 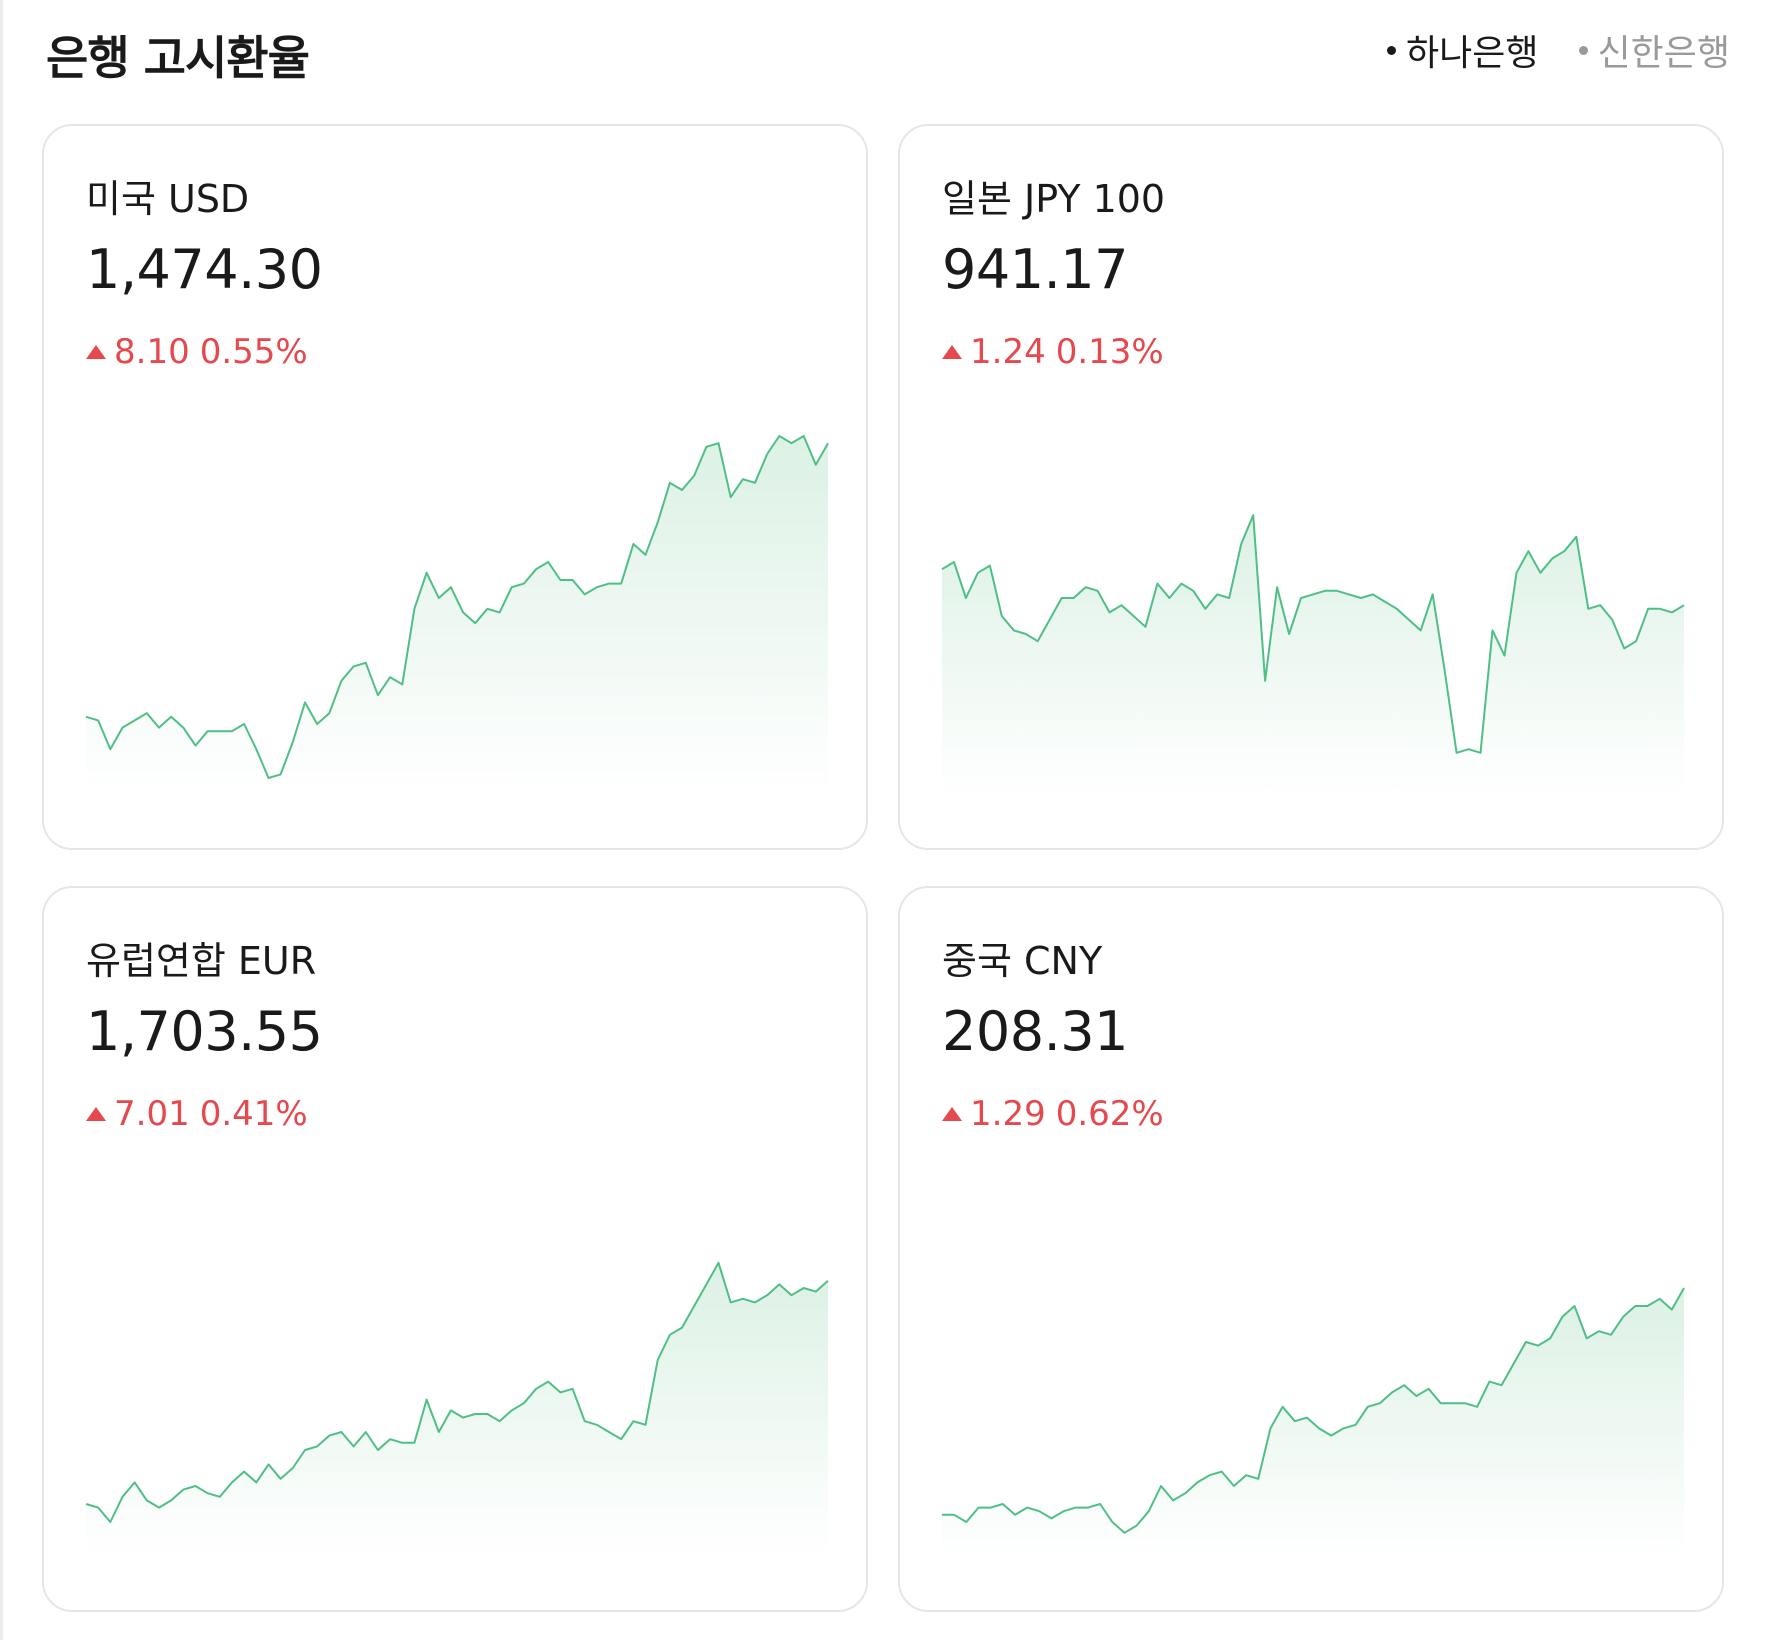 What do you see at coordinates (253, 1114) in the screenshot?
I see `change-percent: 0.41%` at bounding box center [253, 1114].